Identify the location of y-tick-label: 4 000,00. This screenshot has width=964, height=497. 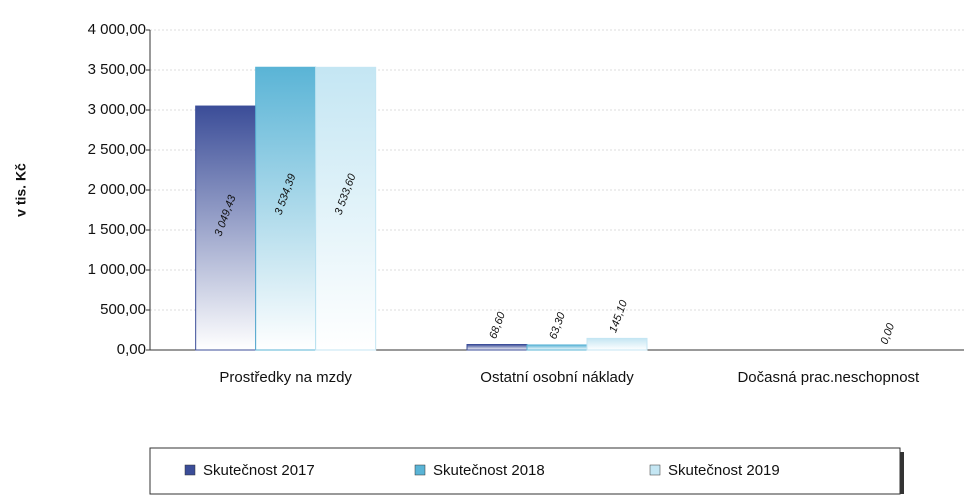
(117, 29).